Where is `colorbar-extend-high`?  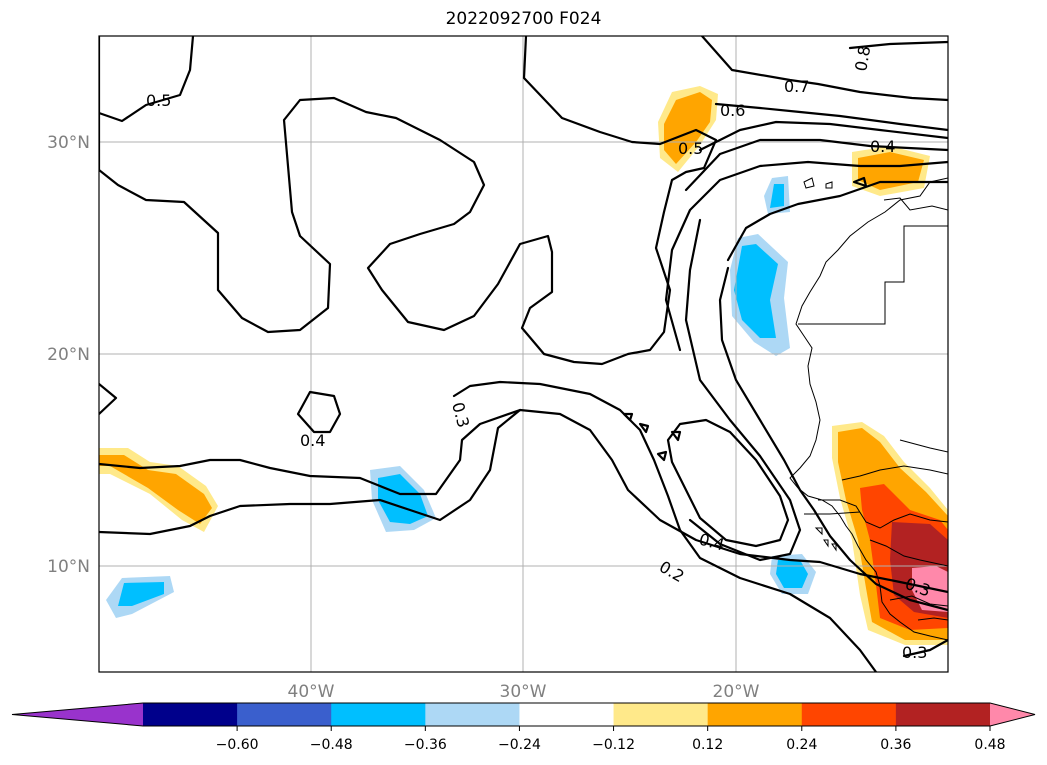 colorbar-extend-high is located at coordinates (1012, 714).